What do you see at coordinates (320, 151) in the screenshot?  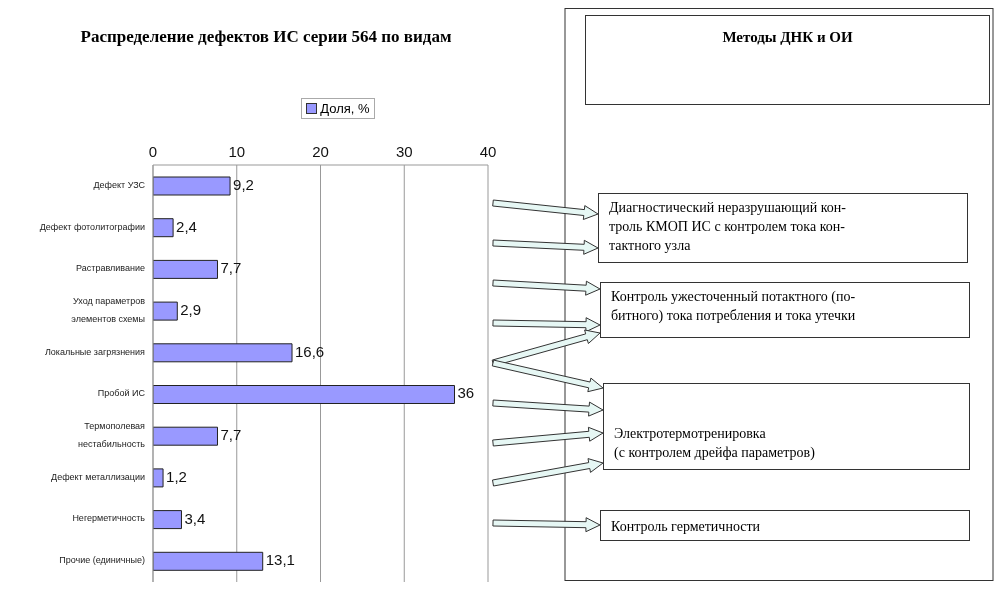 I see `x-tick-label: 20` at bounding box center [320, 151].